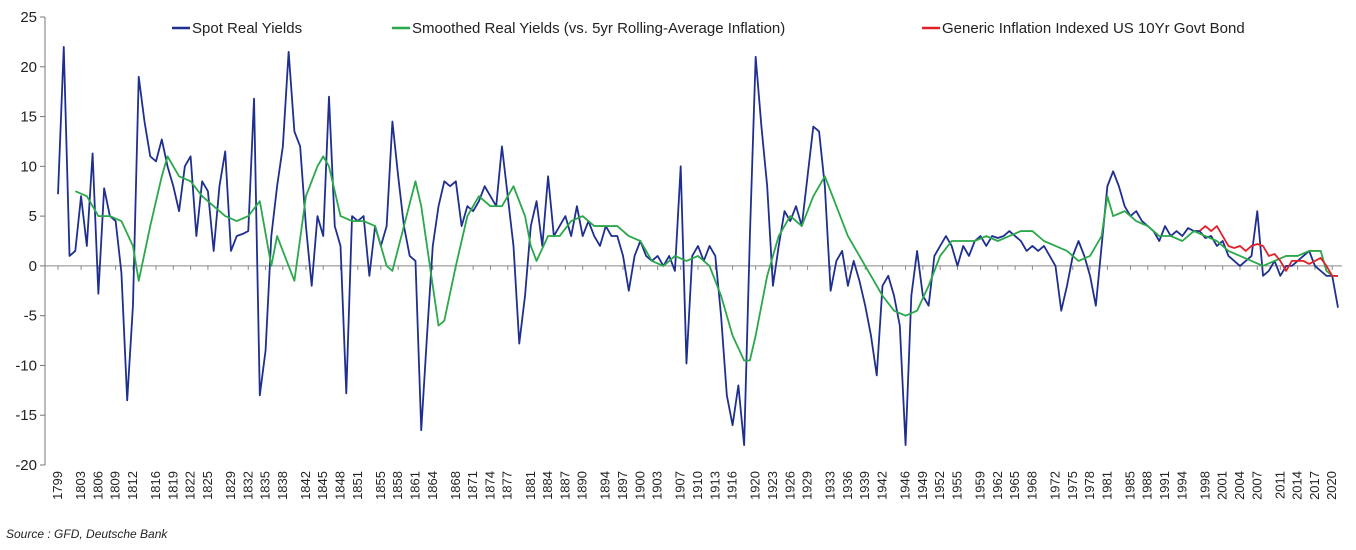 The height and width of the screenshot is (550, 1356). Describe the element at coordinates (1204, 485) in the screenshot. I see `x-tick-label: 1998` at that location.